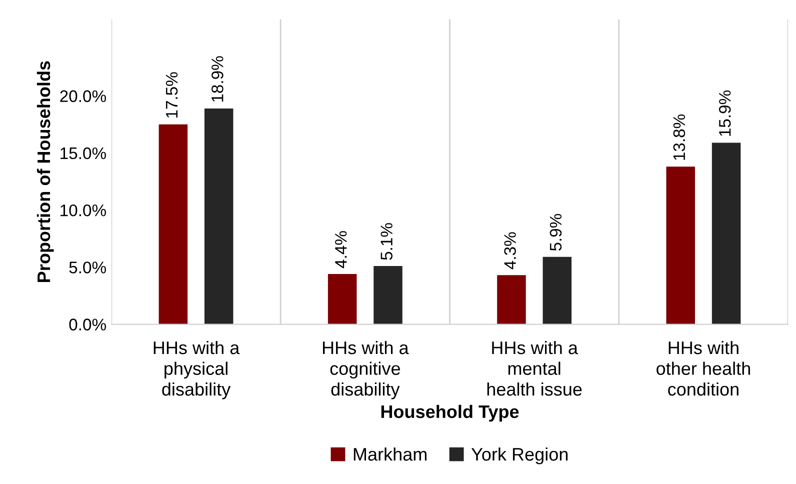  Describe the element at coordinates (724, 113) in the screenshot. I see `text: 15.9%` at that location.